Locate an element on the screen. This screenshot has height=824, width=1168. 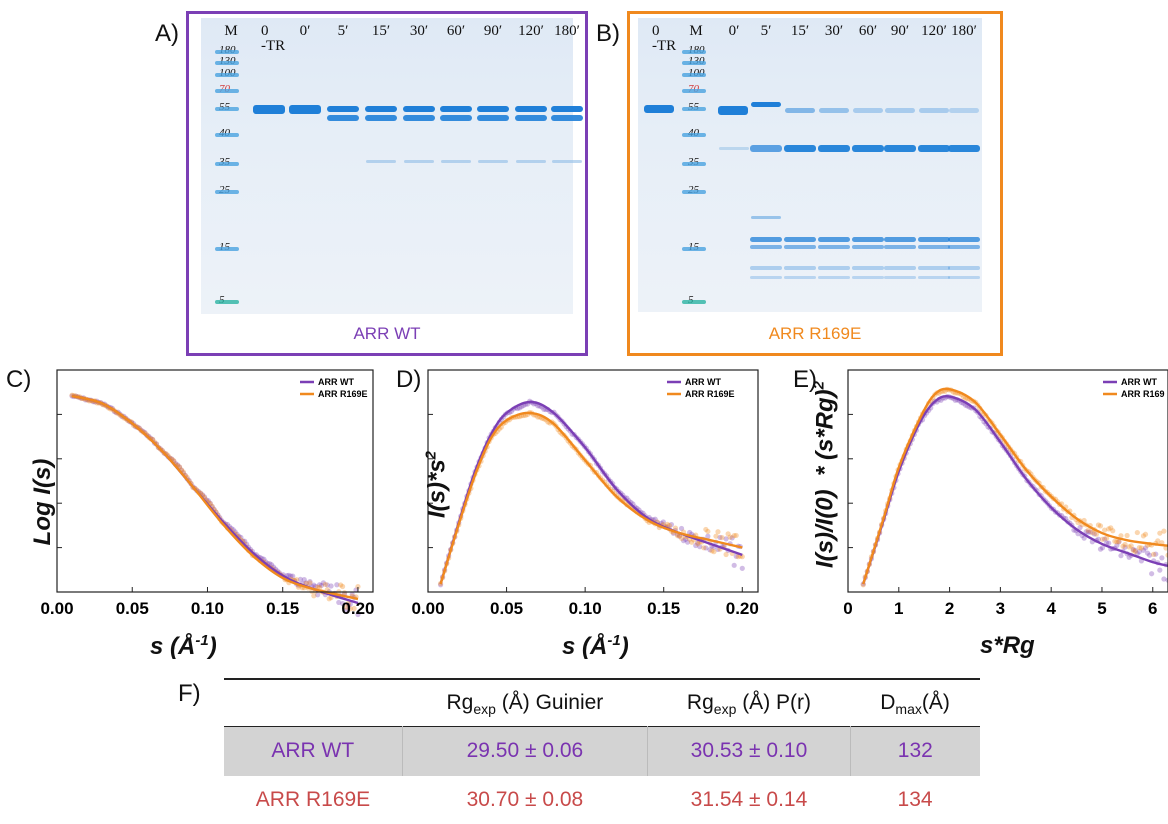
lane-label: 0′ is located at coordinates (734, 31).